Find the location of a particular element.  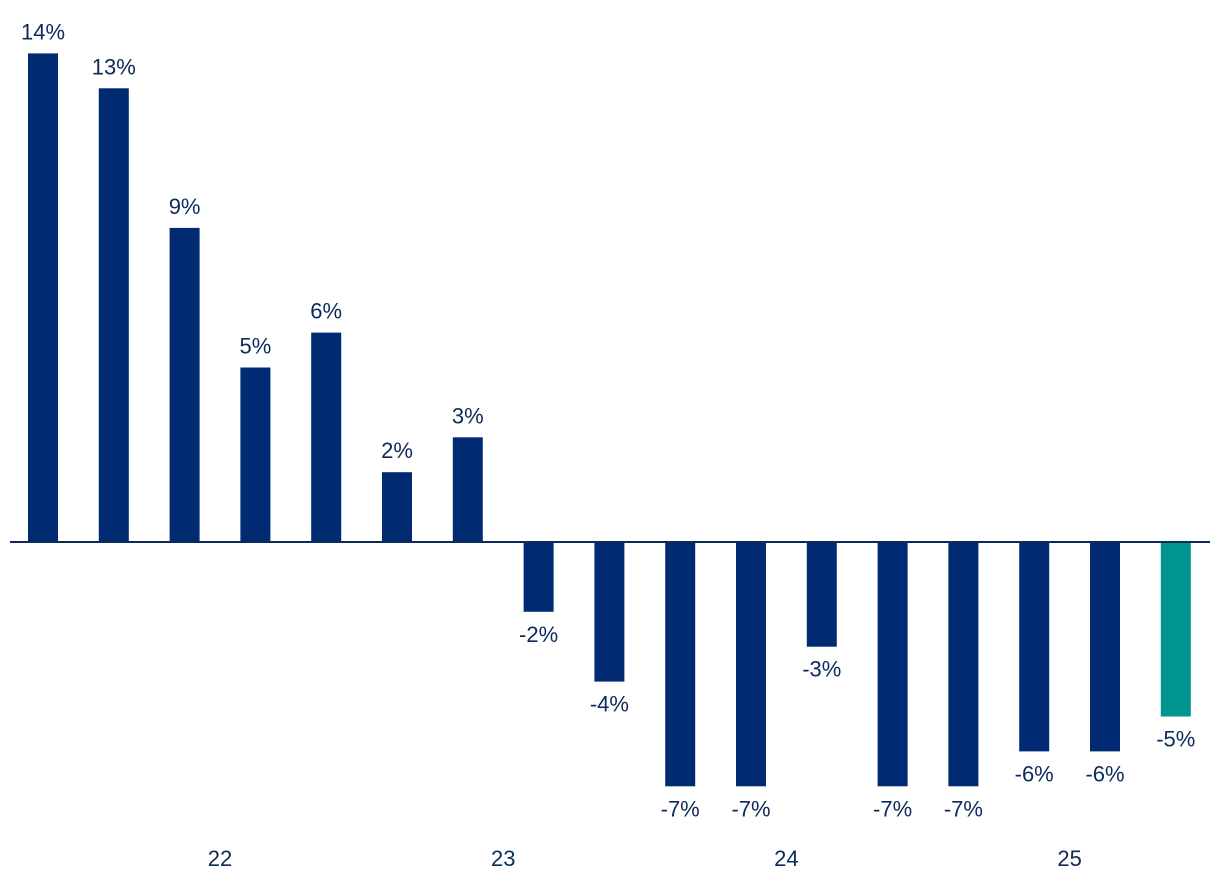

x-axis-label-3: 25 is located at coordinates (1069, 858).